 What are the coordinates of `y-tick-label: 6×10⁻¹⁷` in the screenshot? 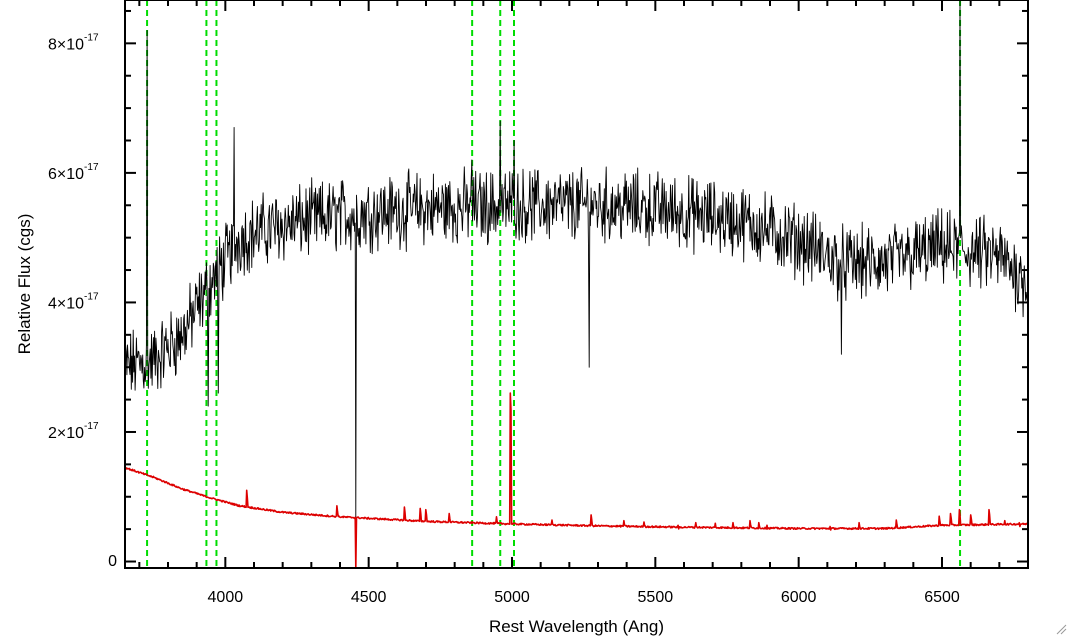 It's located at (73, 172).